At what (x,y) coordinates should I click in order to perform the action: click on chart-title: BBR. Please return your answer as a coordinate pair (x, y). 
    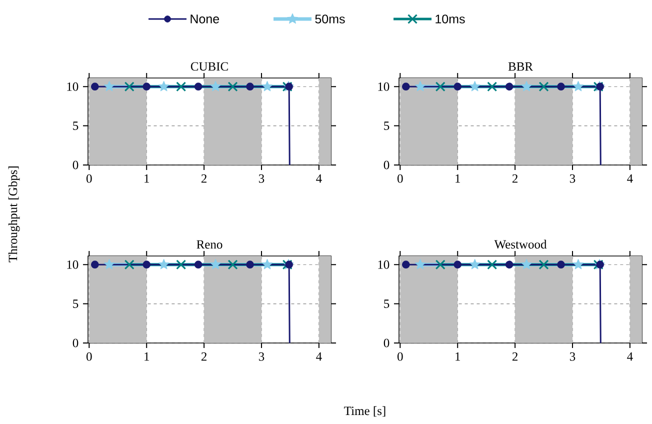
    Looking at the image, I should click on (520, 66).